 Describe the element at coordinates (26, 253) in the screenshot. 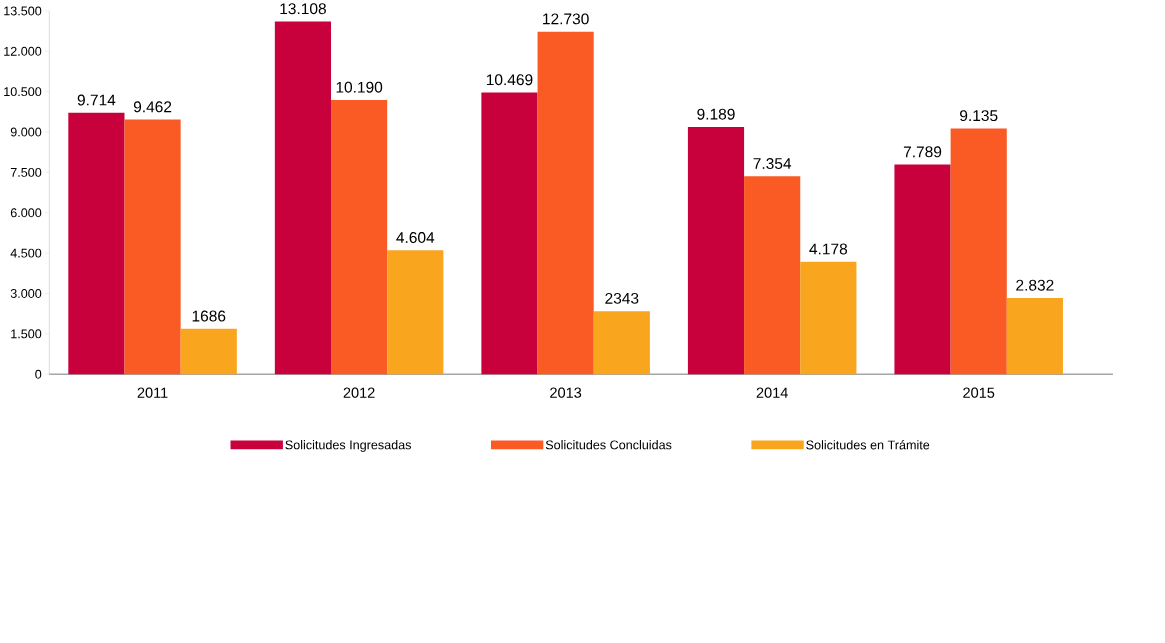

I see `y-tick-label: 4.500` at that location.